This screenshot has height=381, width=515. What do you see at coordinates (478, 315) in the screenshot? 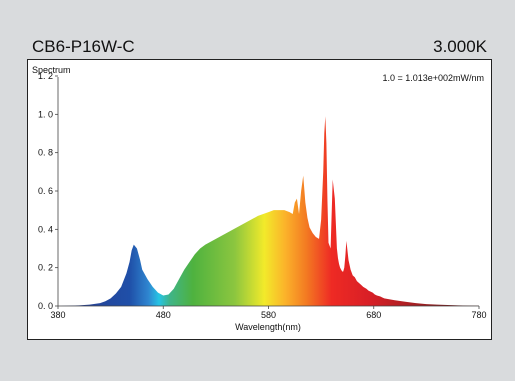
I see `x-tick-label: 780` at bounding box center [478, 315].